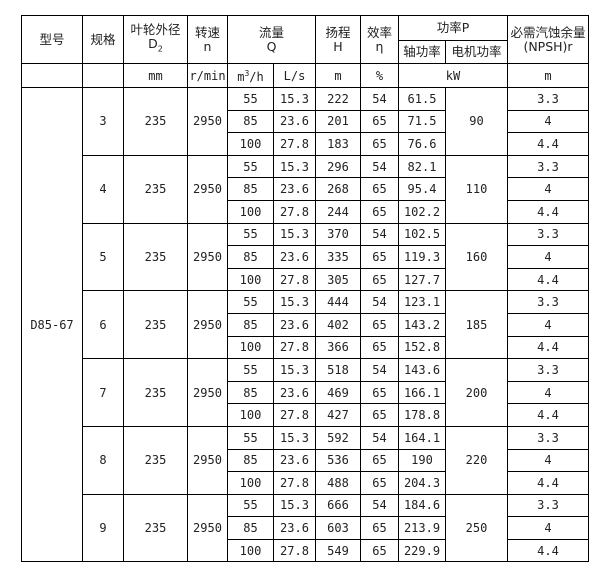  I want to click on motor-power-cell: 220, so click(476, 460).